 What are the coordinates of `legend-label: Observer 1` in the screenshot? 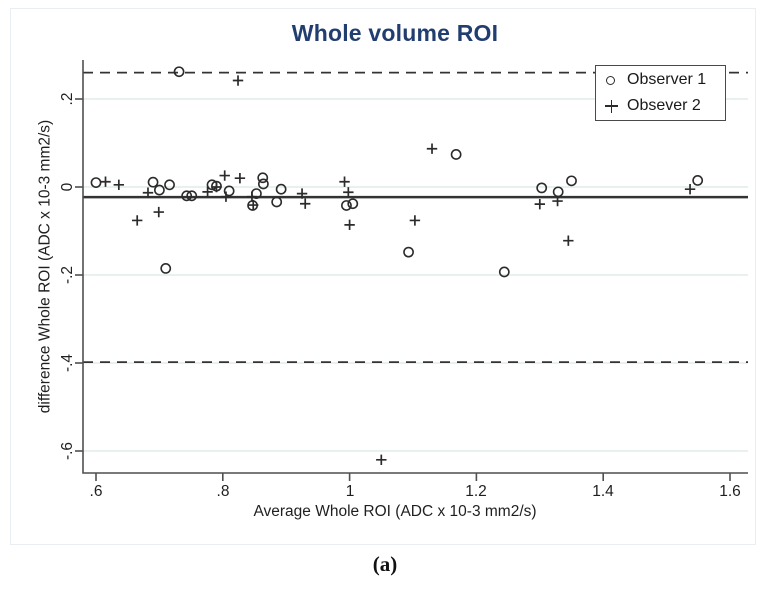 It's located at (667, 79).